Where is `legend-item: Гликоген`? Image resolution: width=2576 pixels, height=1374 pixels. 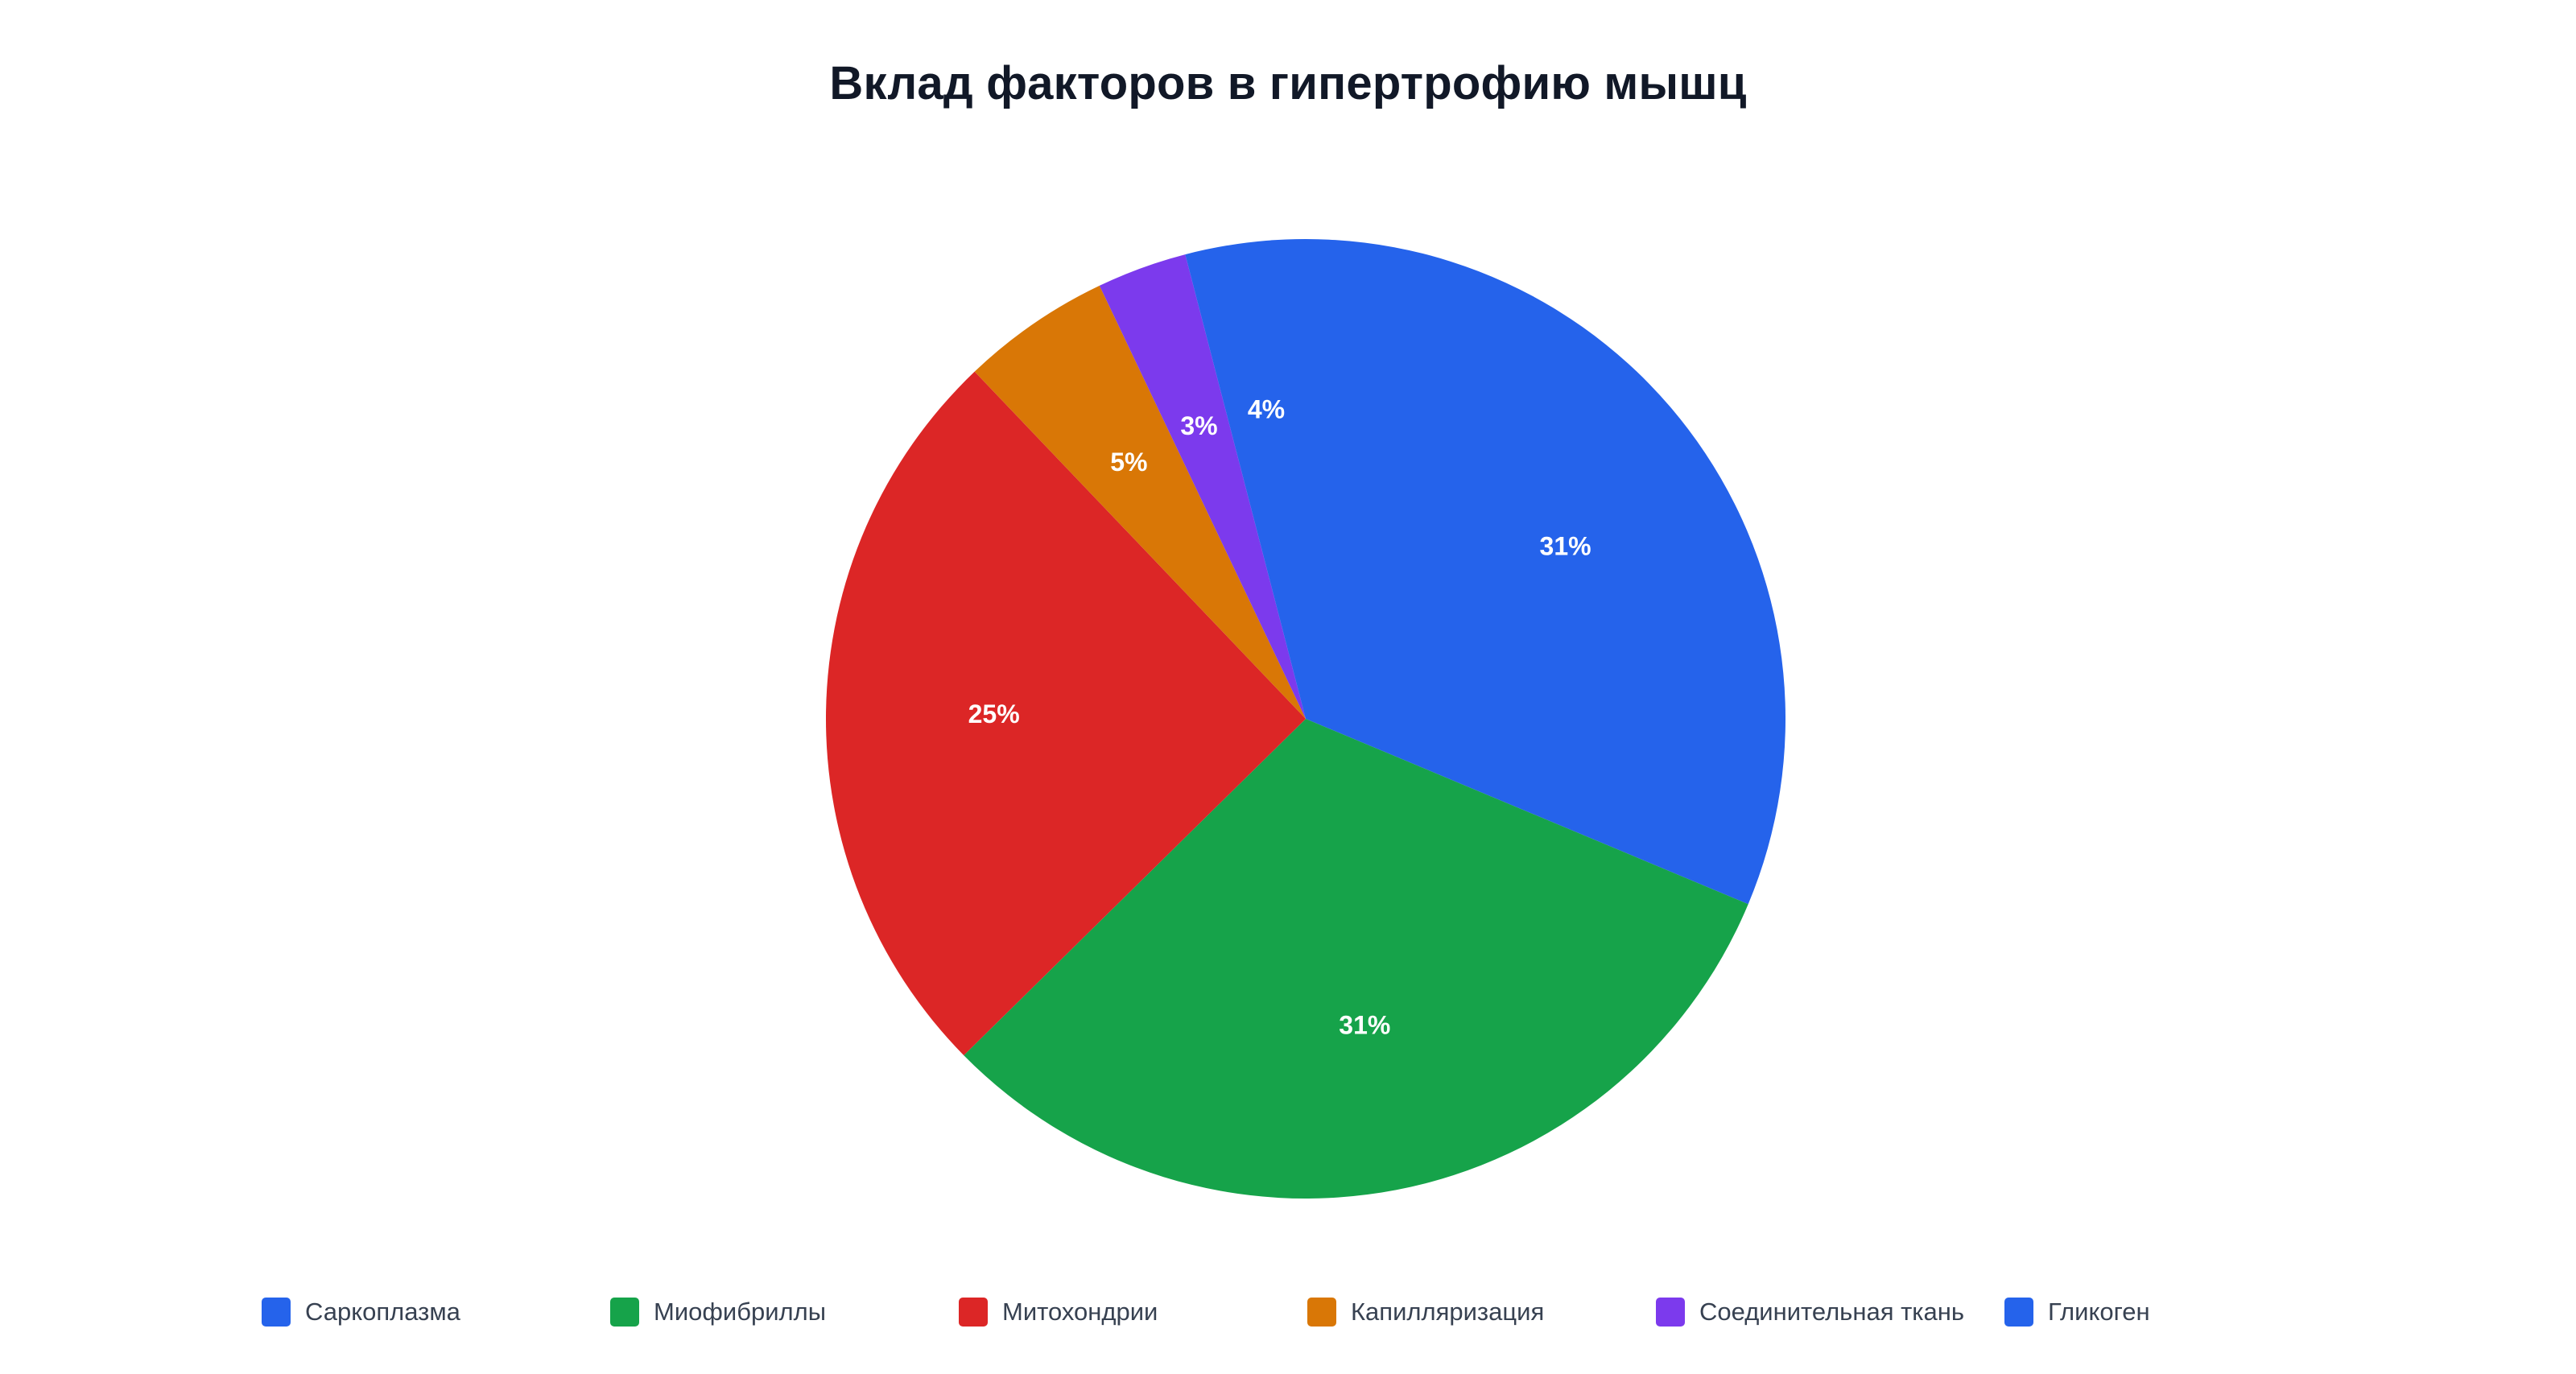
legend-item: Гликоген is located at coordinates (2077, 1312).